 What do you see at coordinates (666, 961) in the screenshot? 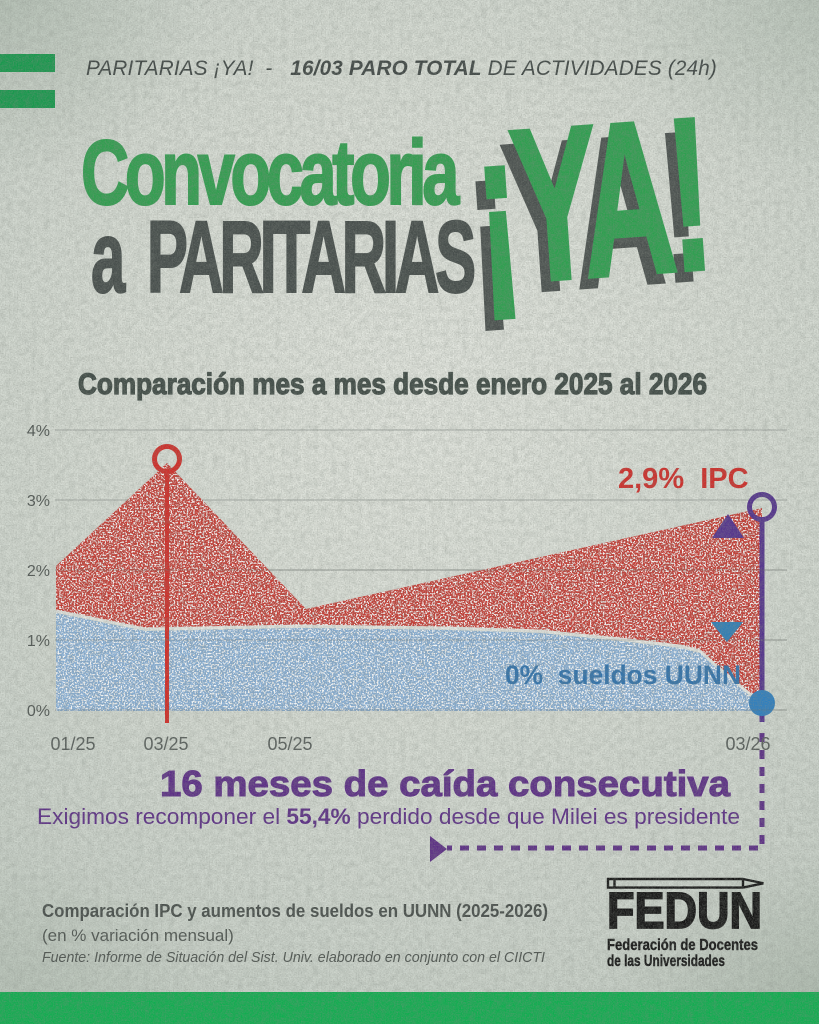
I see `svg-text: de las Universidades` at bounding box center [666, 961].